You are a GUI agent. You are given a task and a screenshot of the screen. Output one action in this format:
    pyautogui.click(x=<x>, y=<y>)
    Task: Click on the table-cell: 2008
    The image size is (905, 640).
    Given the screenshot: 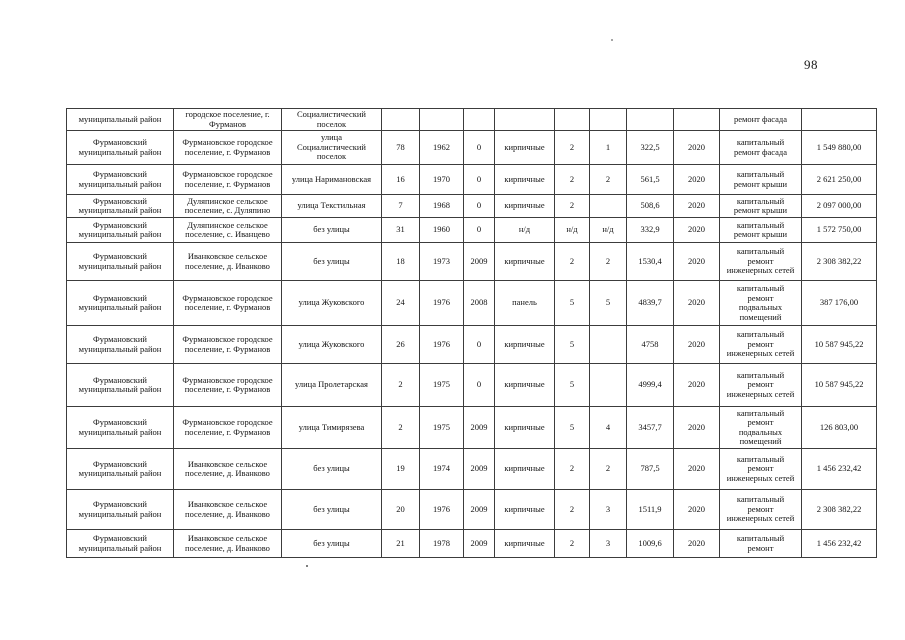 What is the action you would take?
    pyautogui.click(x=479, y=303)
    